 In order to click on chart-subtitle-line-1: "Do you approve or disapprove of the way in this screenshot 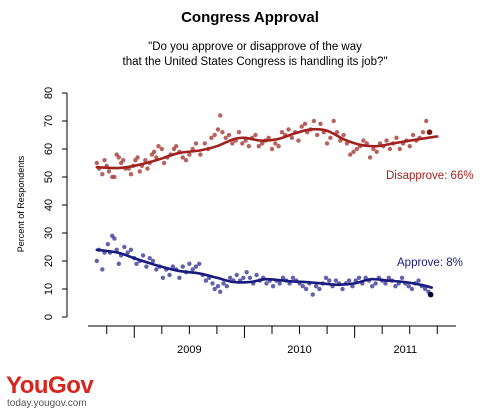, I will do `click(255, 47)`.